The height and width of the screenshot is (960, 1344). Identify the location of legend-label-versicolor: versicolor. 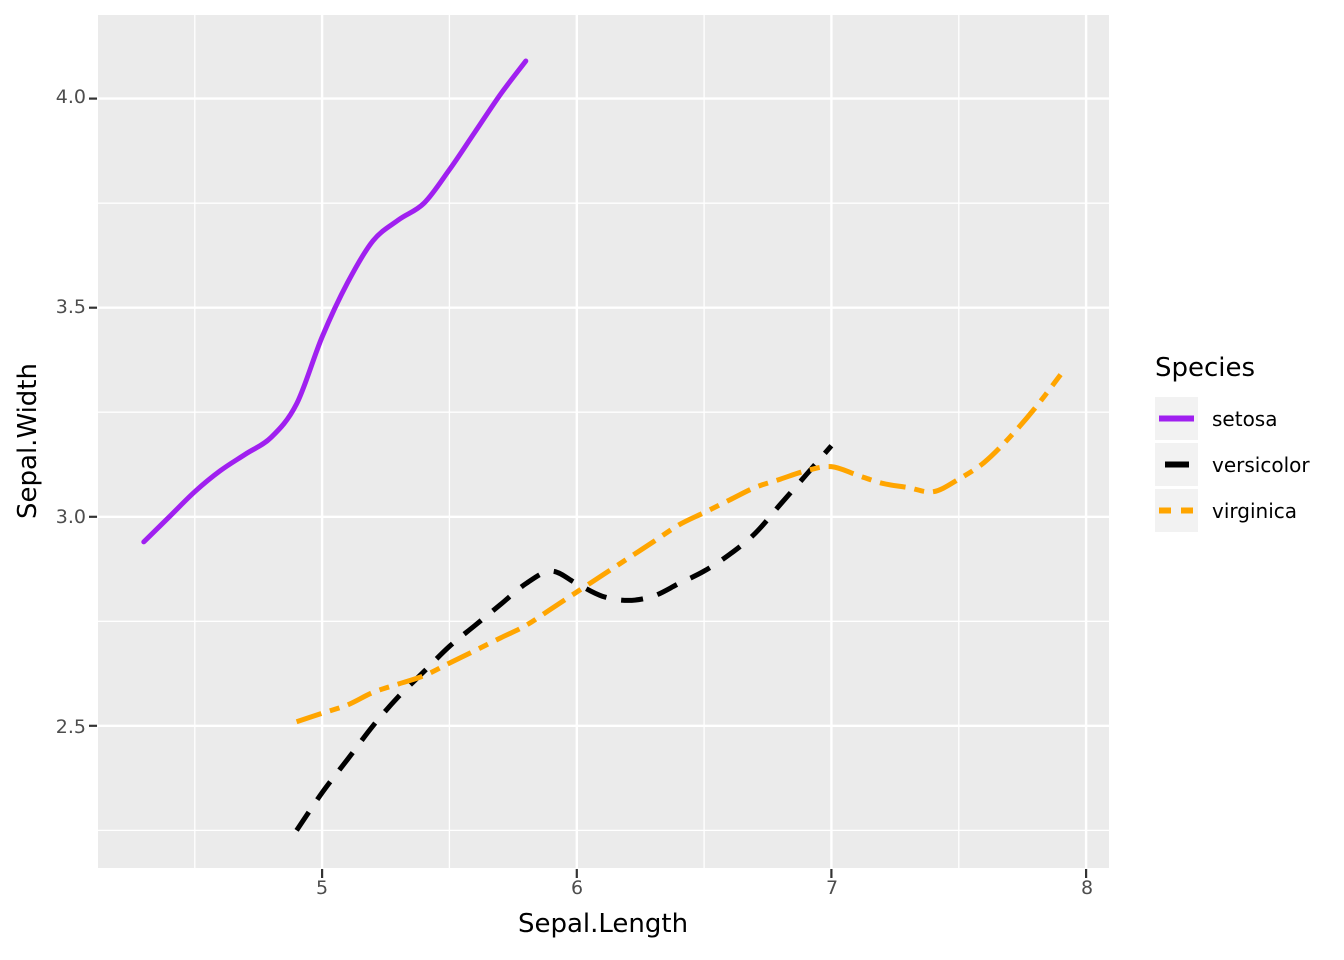
(1261, 464).